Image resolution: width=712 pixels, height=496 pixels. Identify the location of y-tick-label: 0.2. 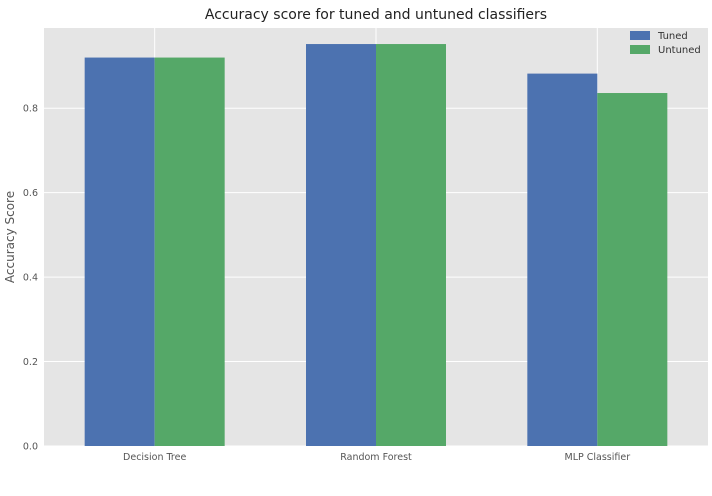
(30, 362).